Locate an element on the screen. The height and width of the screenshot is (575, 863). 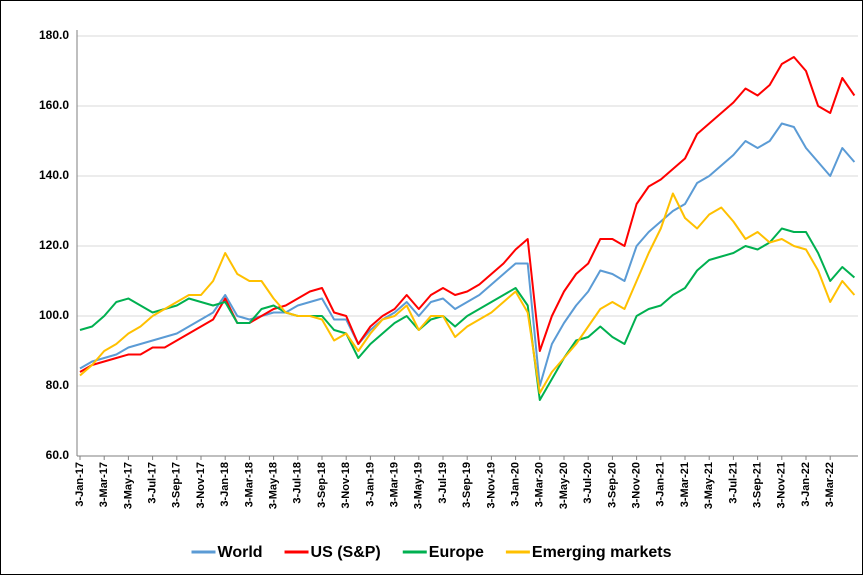
x-tick-label: 3-Sep-18 is located at coordinates (322, 485).